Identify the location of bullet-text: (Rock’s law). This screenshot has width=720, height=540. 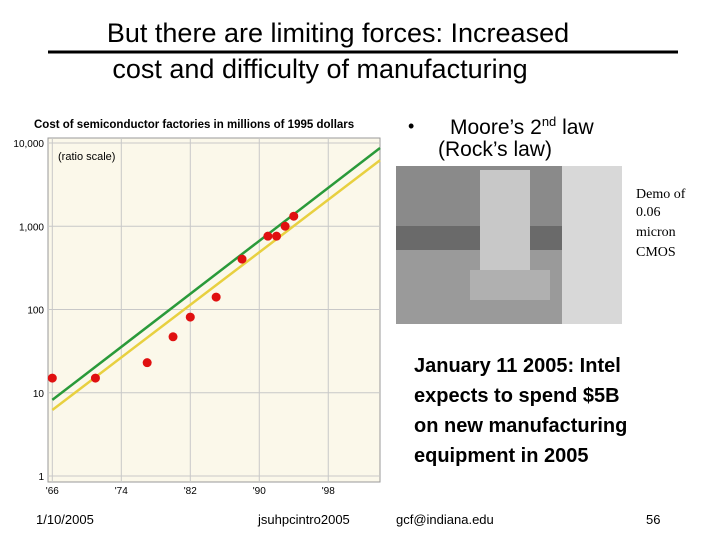
(495, 149).